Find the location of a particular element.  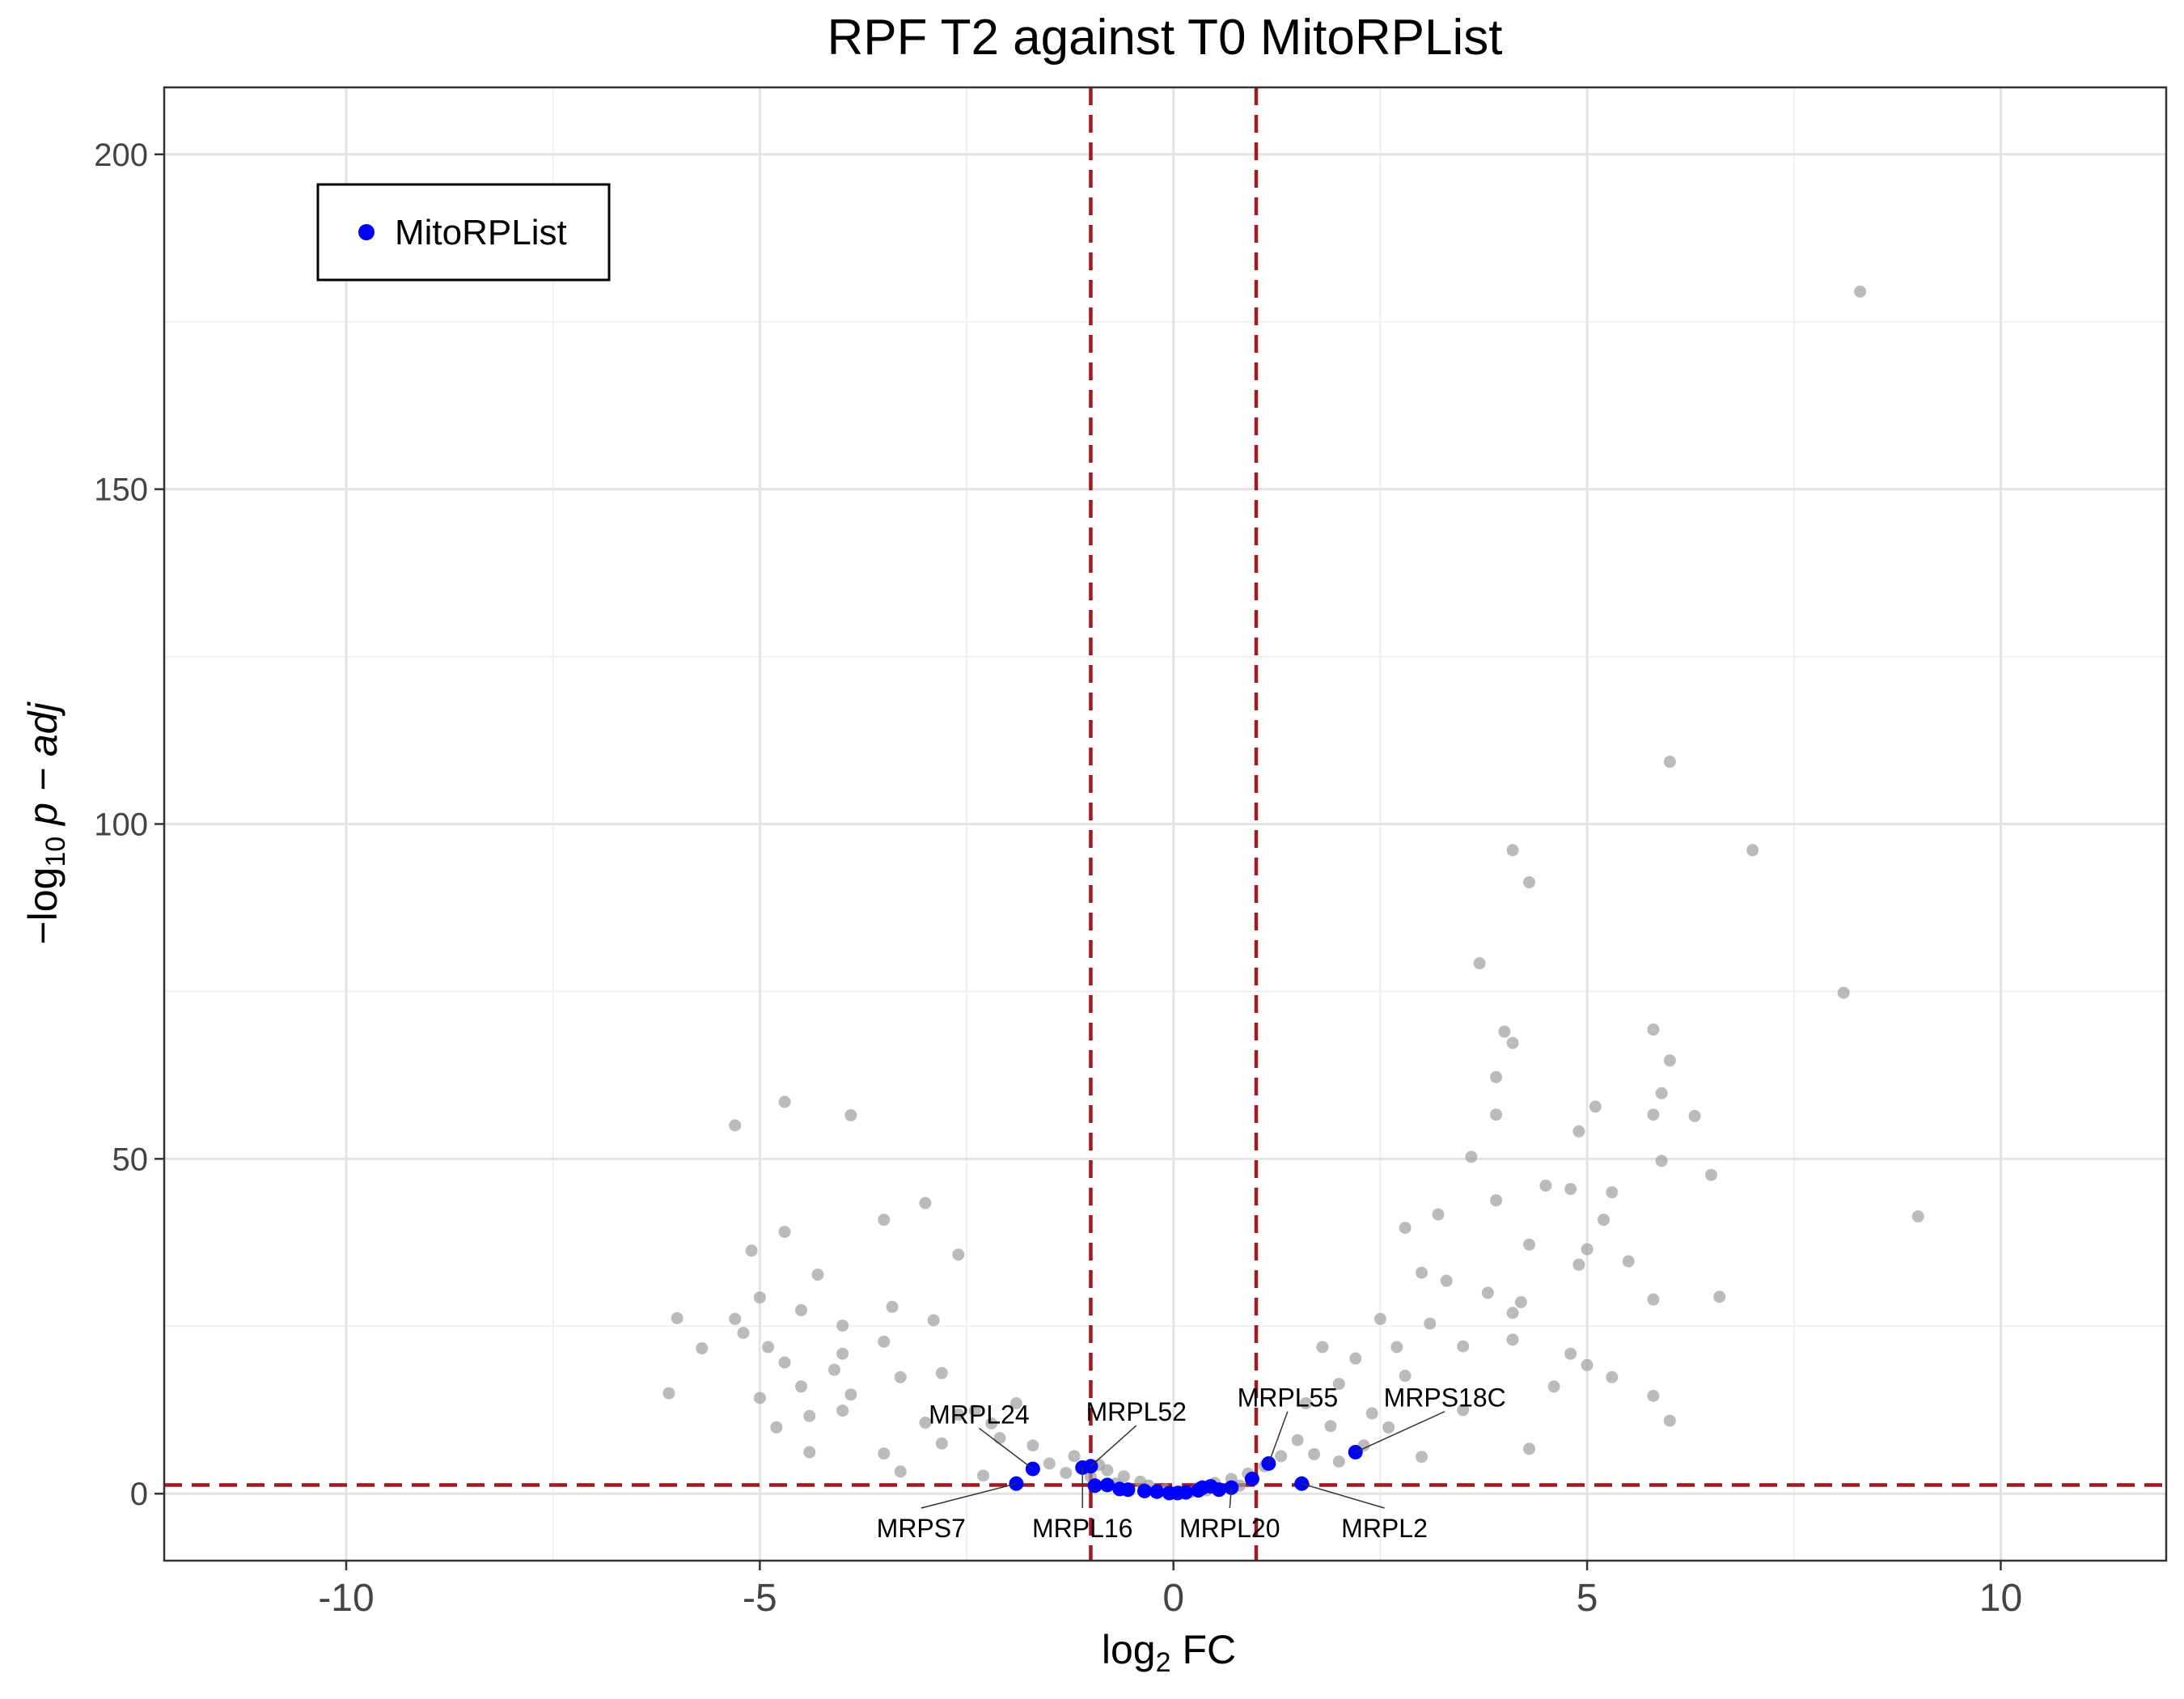

x-tick-label: -5 is located at coordinates (760, 1598).